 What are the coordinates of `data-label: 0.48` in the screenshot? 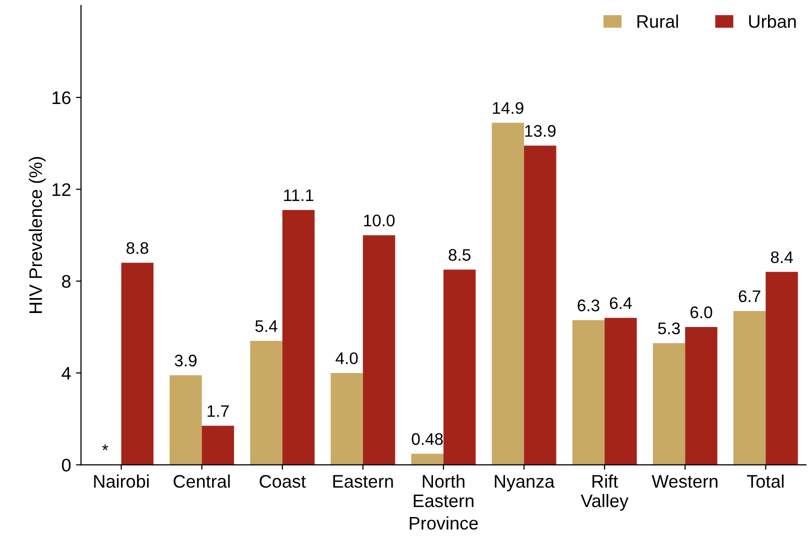 It's located at (427, 439).